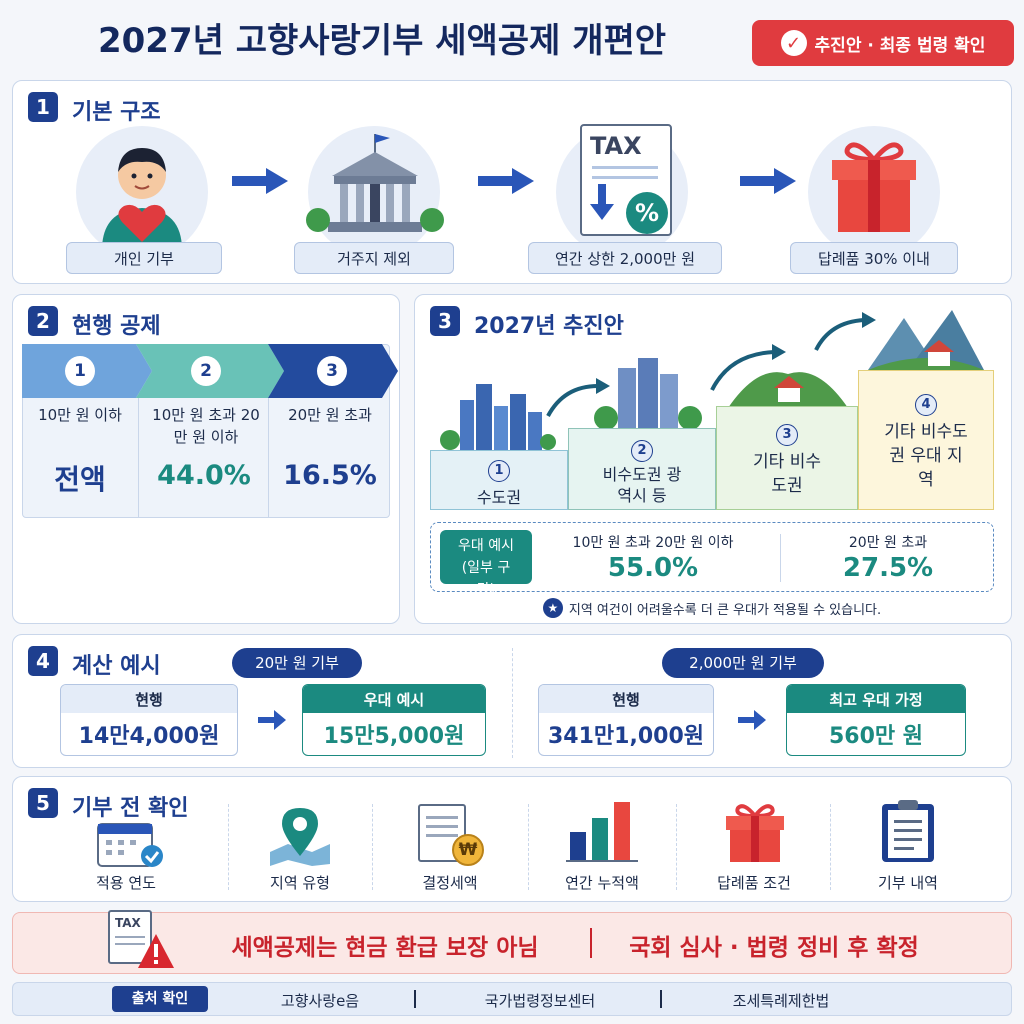  I want to click on check-item-label: 답례품 조건, so click(754, 883).